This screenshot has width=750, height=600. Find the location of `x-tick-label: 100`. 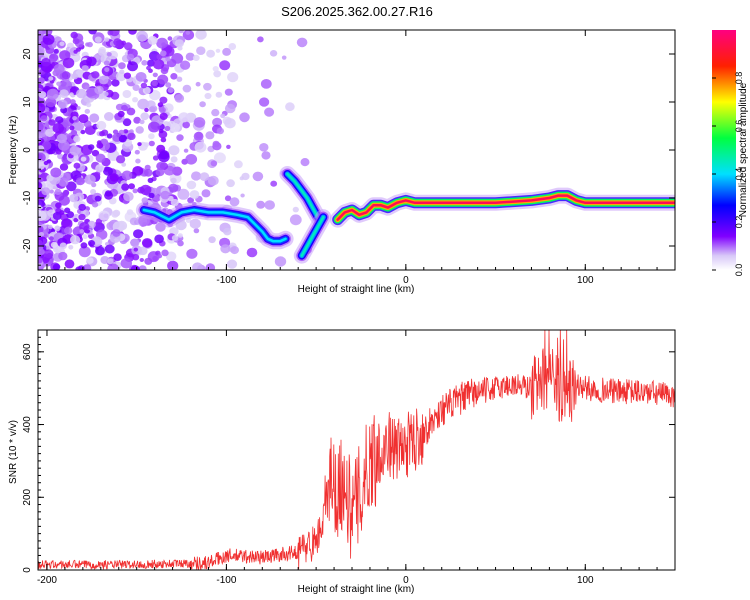

x-tick-label: 100 is located at coordinates (585, 580).